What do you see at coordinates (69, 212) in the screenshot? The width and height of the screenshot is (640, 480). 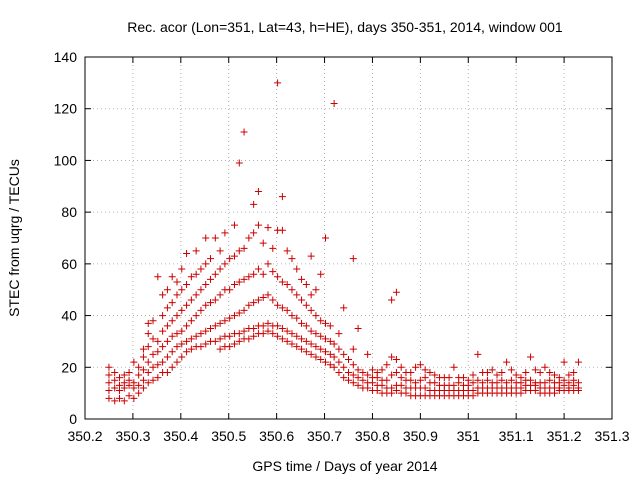 I see `y-tick-label: 80` at bounding box center [69, 212].